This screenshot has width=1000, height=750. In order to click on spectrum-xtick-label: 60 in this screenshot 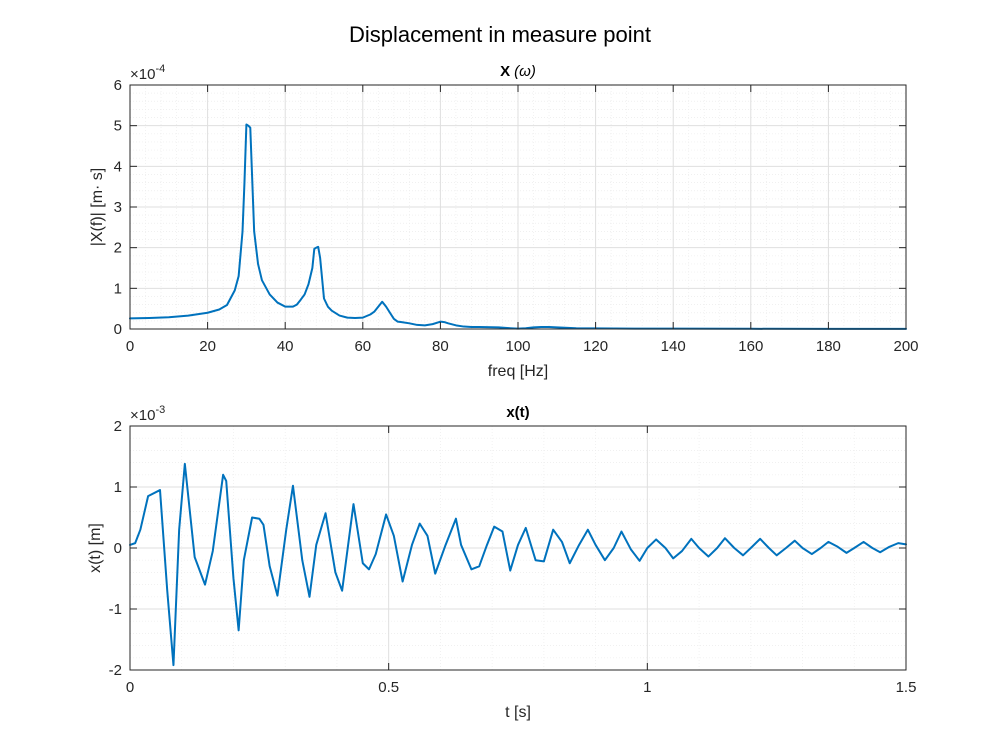, I will do `click(362, 346)`.